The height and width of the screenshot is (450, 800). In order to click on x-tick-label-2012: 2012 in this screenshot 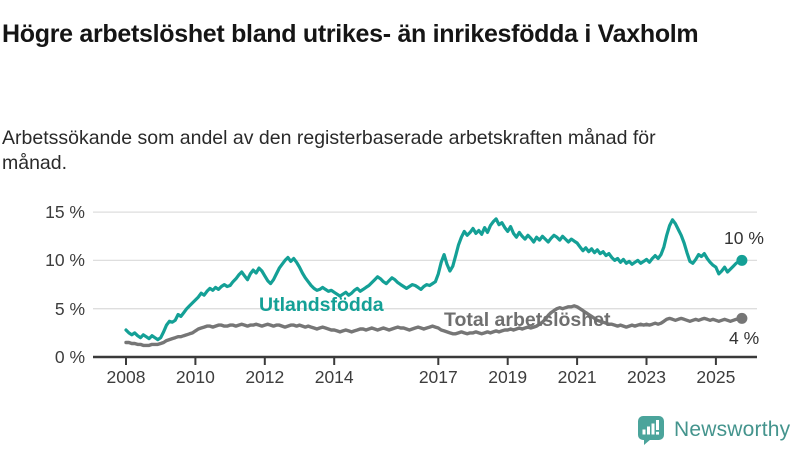, I will do `click(265, 377)`.